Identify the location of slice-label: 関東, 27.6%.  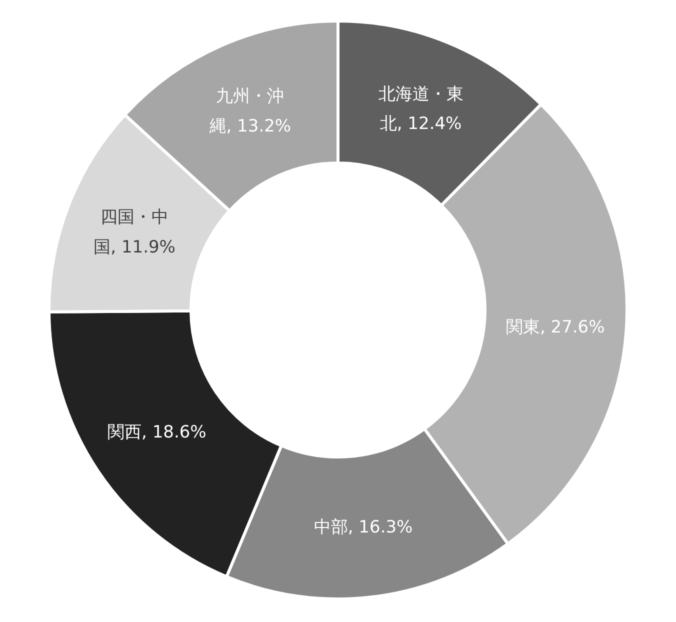
(555, 327).